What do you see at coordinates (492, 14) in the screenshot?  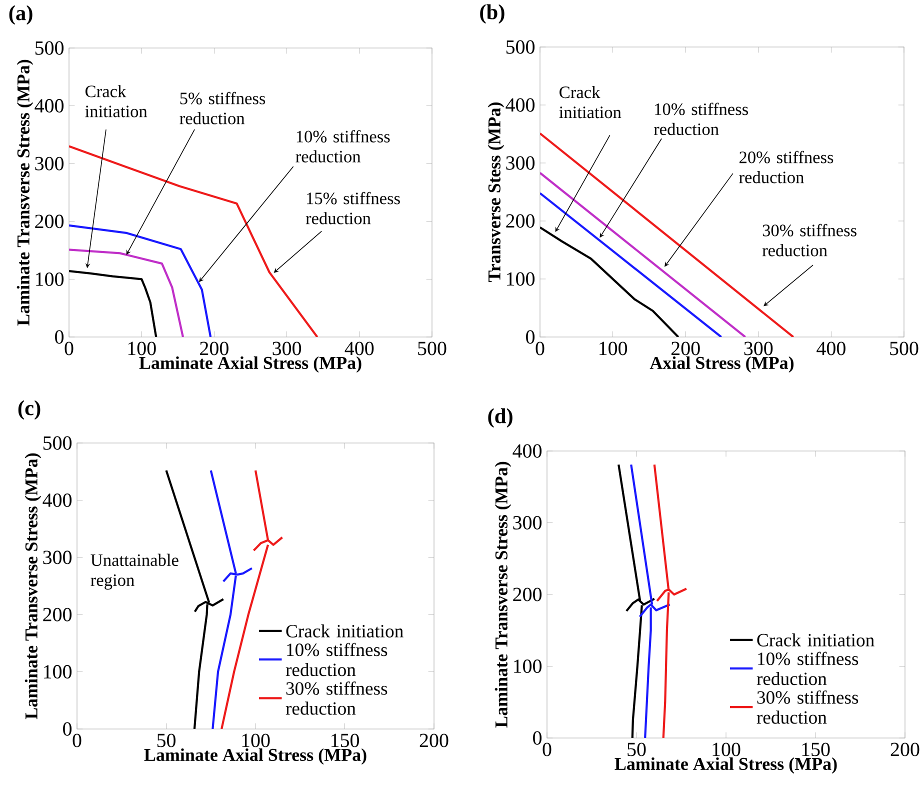 I see `chart-title: (b)` at bounding box center [492, 14].